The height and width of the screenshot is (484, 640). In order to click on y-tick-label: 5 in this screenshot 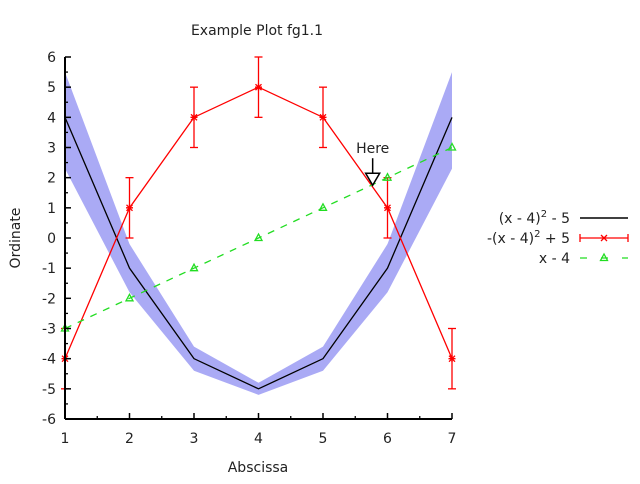, I will do `click(51, 88)`.